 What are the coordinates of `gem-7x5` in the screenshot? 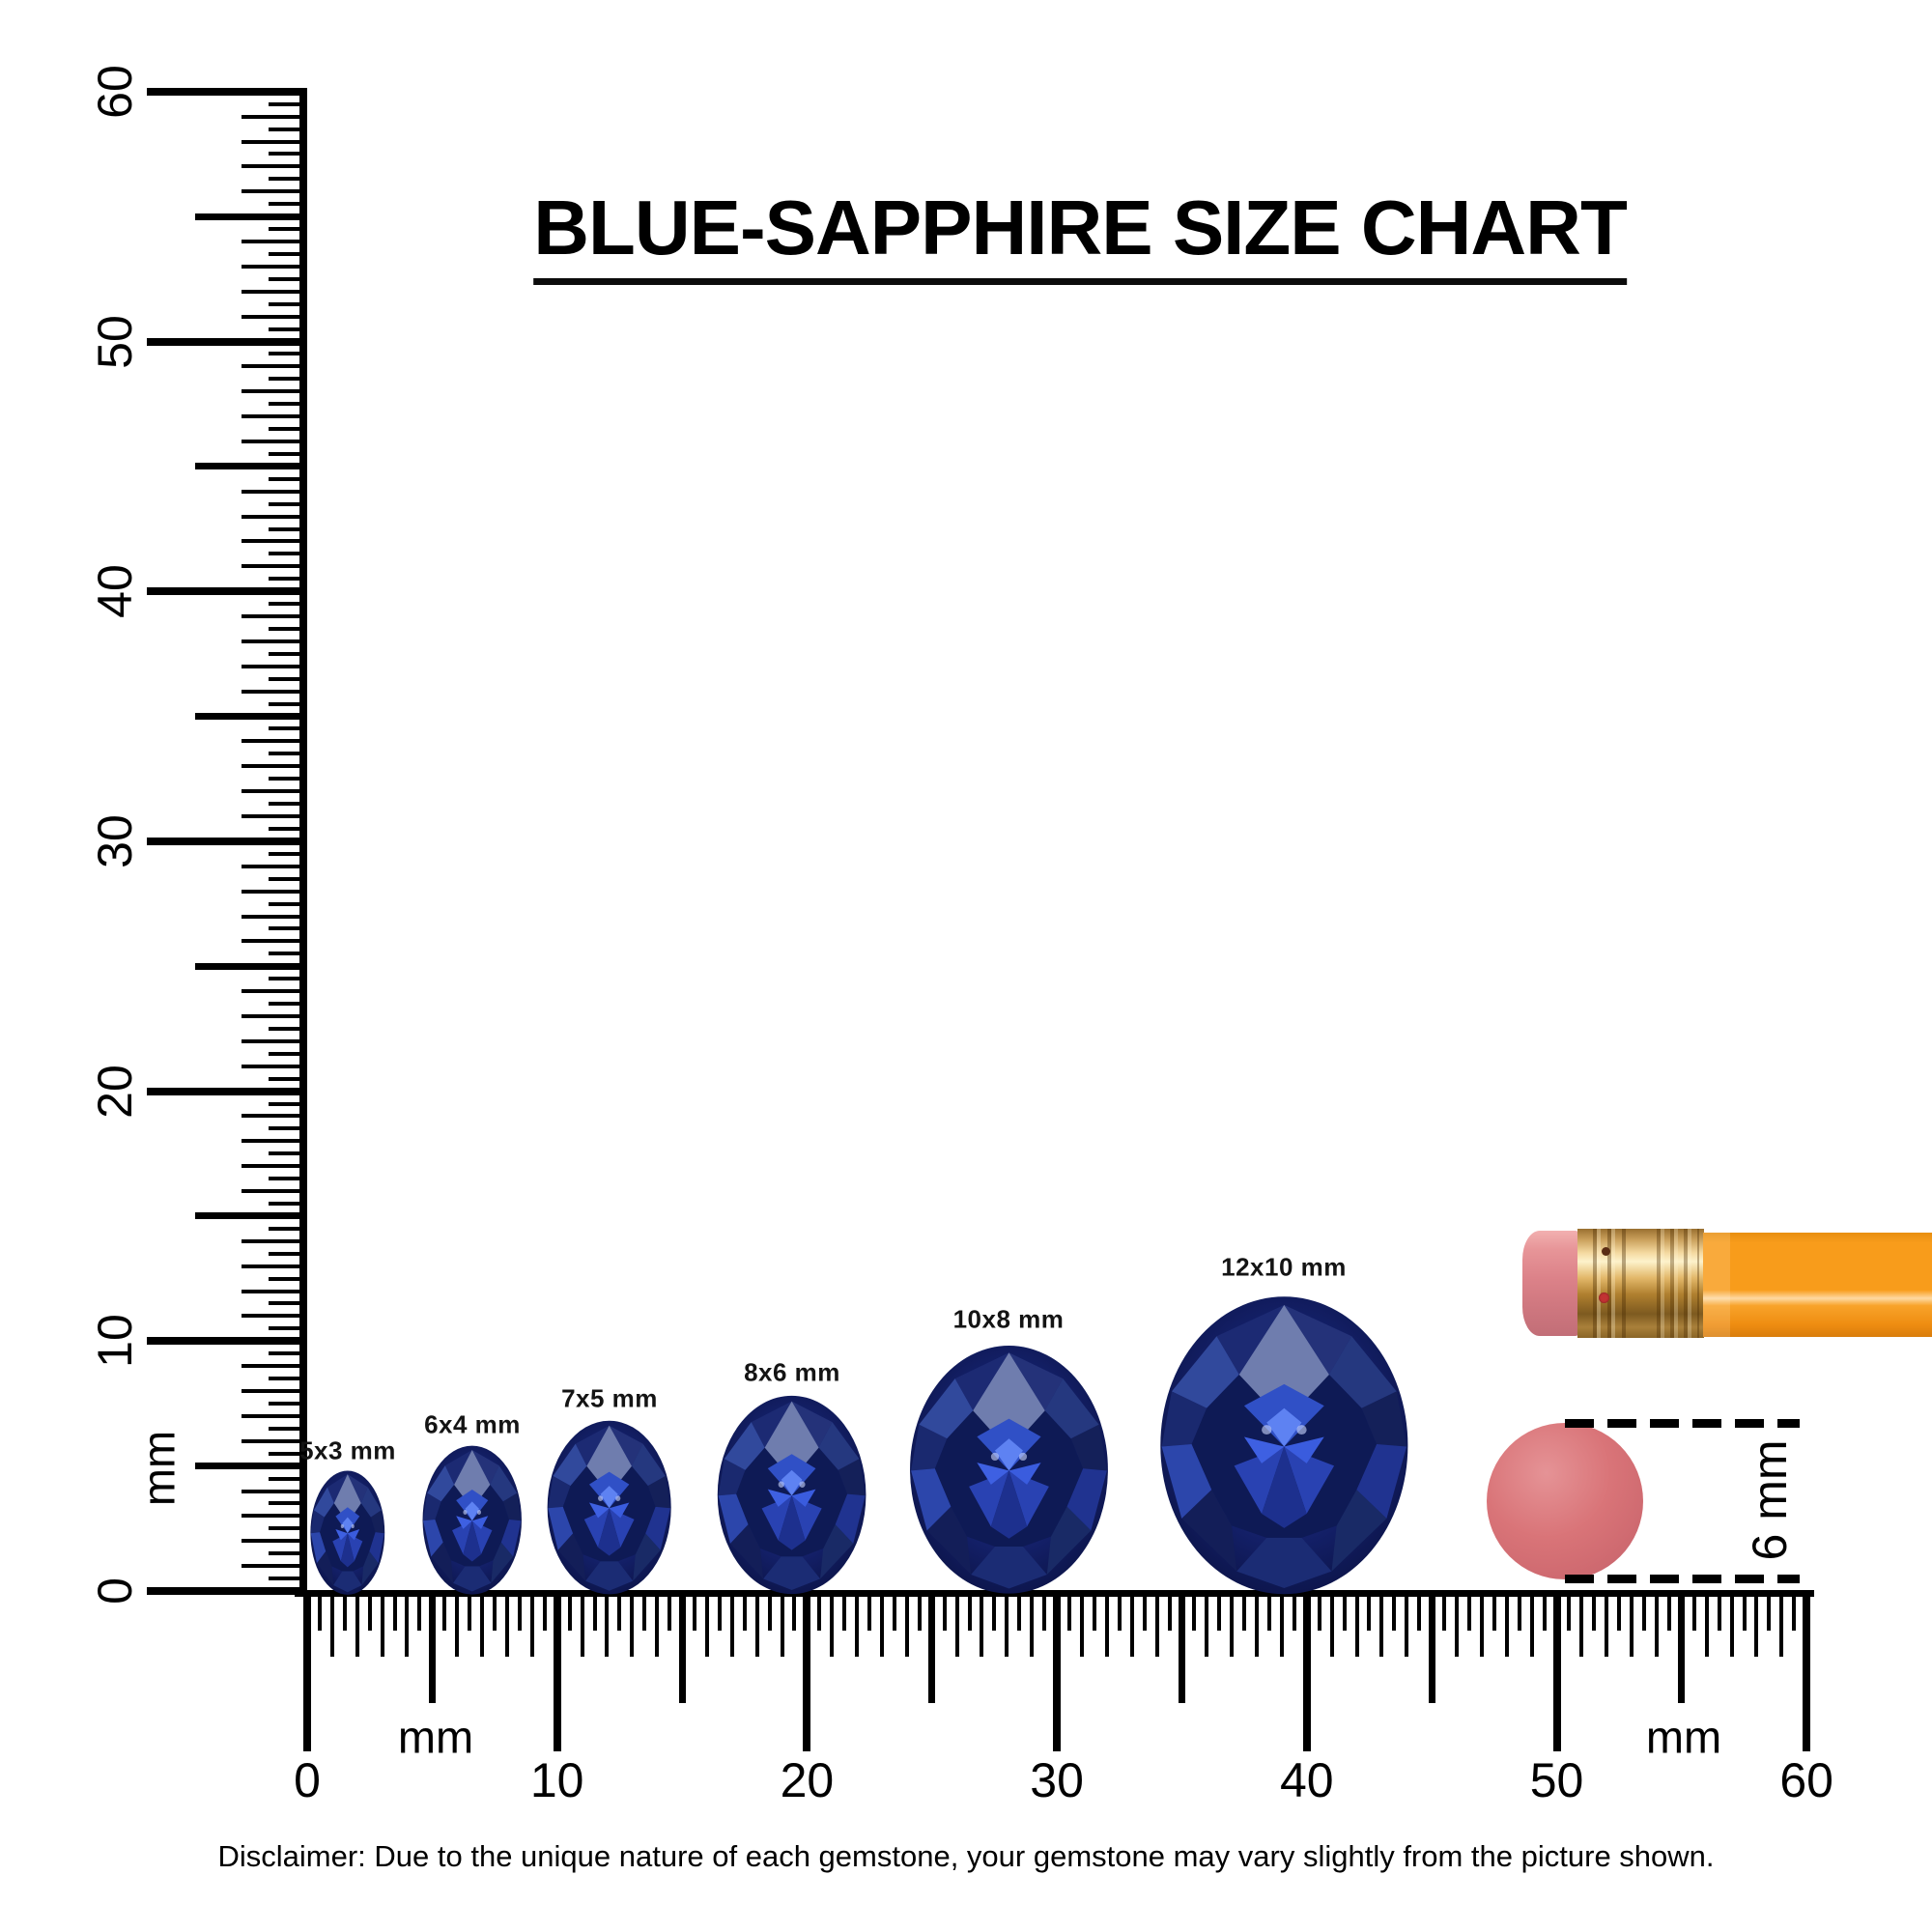 It's located at (609, 1507).